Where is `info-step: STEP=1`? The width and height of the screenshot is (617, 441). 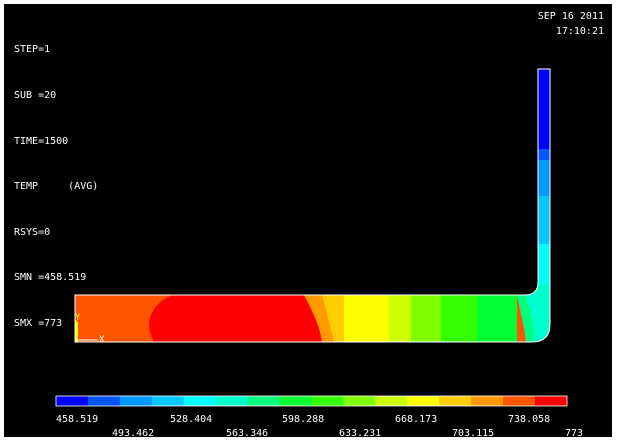
info-step: STEP=1 is located at coordinates (32, 50).